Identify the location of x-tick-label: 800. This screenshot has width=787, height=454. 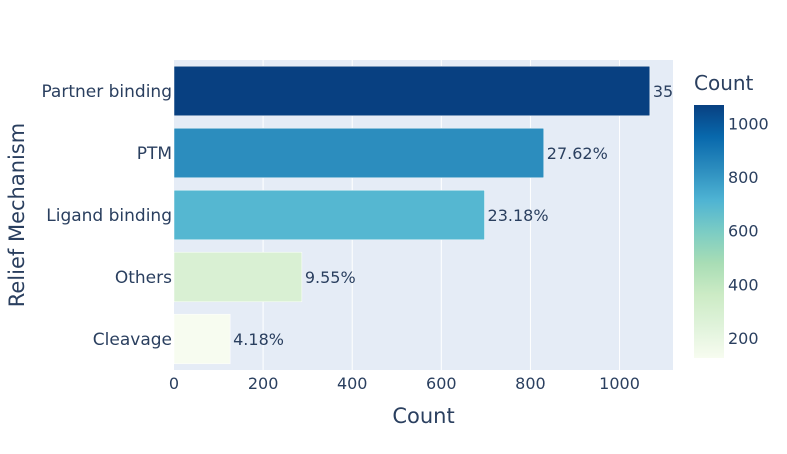
(530, 383).